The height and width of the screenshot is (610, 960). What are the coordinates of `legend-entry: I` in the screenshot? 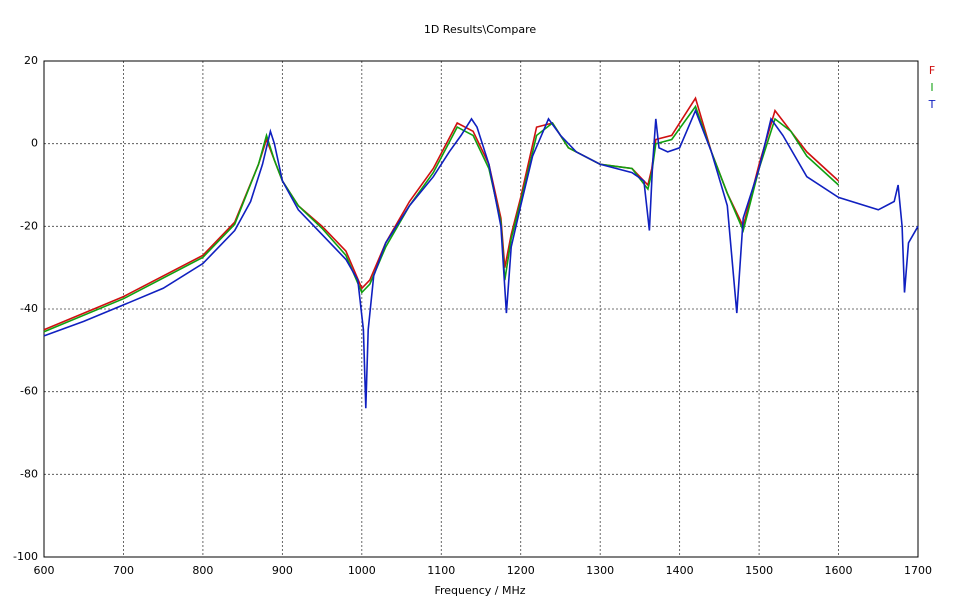 It's located at (931, 87).